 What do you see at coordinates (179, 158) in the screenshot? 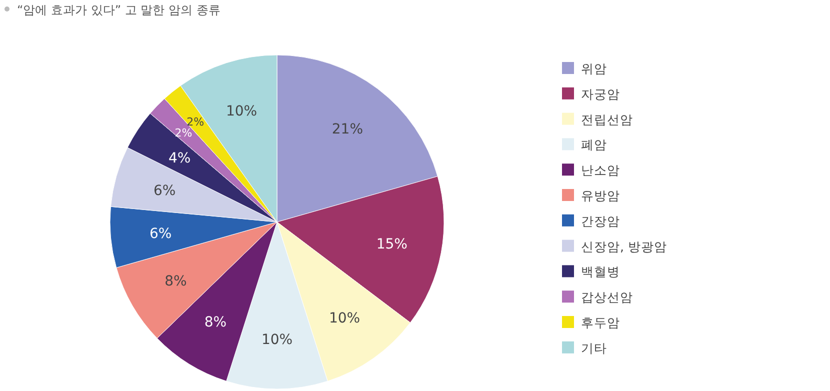
I see `data-label: 4%` at bounding box center [179, 158].